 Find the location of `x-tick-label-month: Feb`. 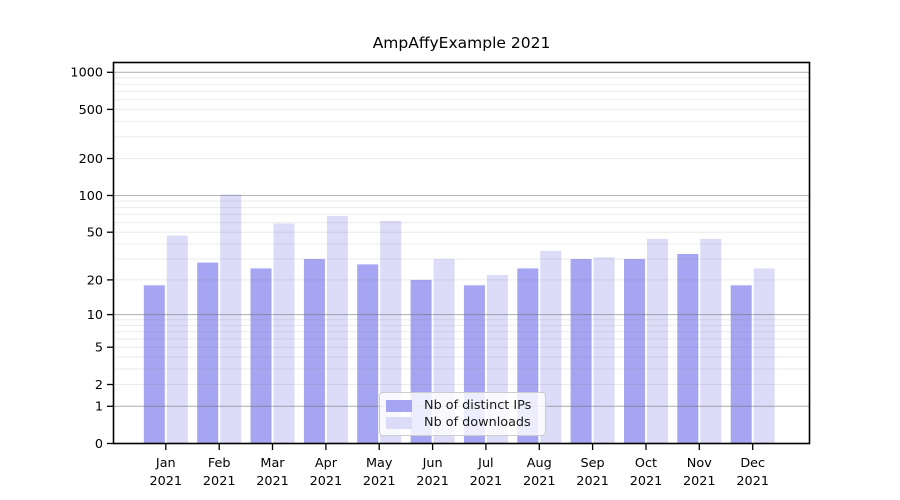

x-tick-label-month: Feb is located at coordinates (219, 463).